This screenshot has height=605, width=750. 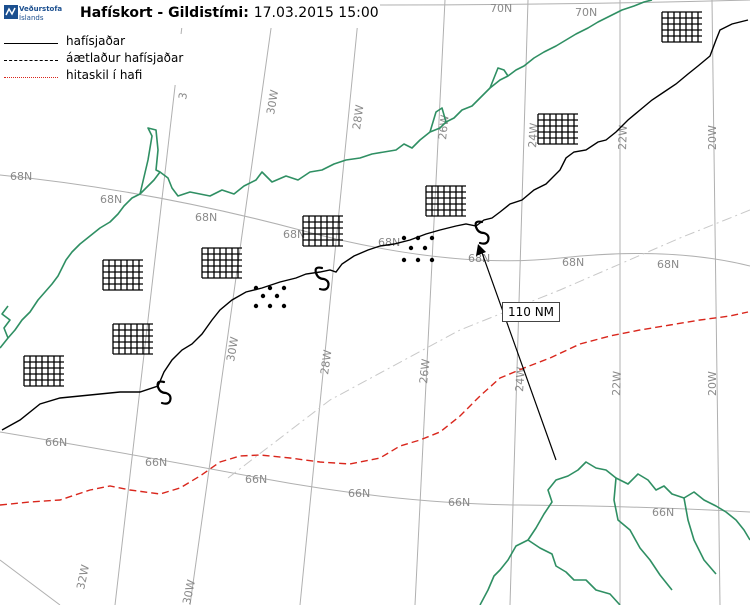 I want to click on dashed-line-icon, so click(x=31, y=60).